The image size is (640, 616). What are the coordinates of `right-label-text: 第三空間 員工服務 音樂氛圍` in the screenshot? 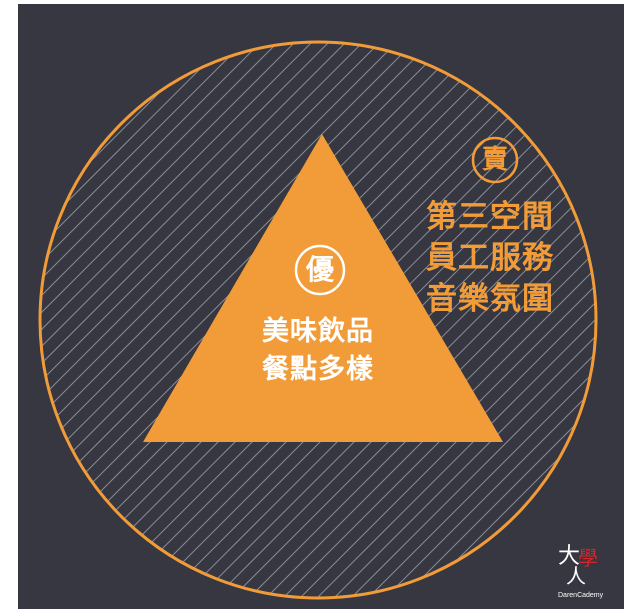 It's located at (490, 258).